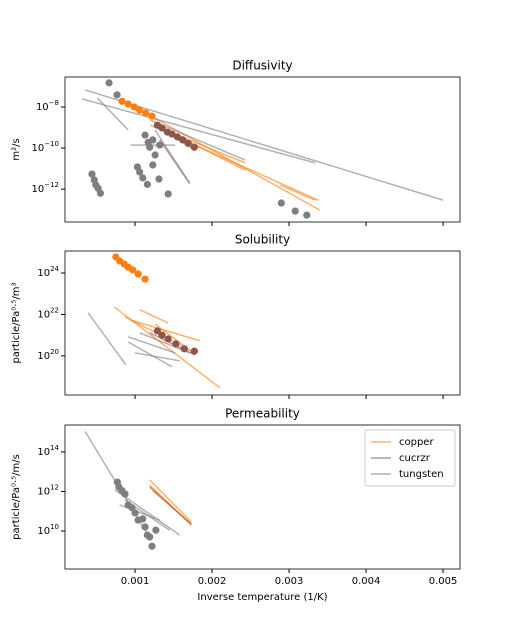 Image resolution: width=512 pixels, height=640 pixels. Describe the element at coordinates (415, 458) in the screenshot. I see `legend-label: cucrzr` at that location.